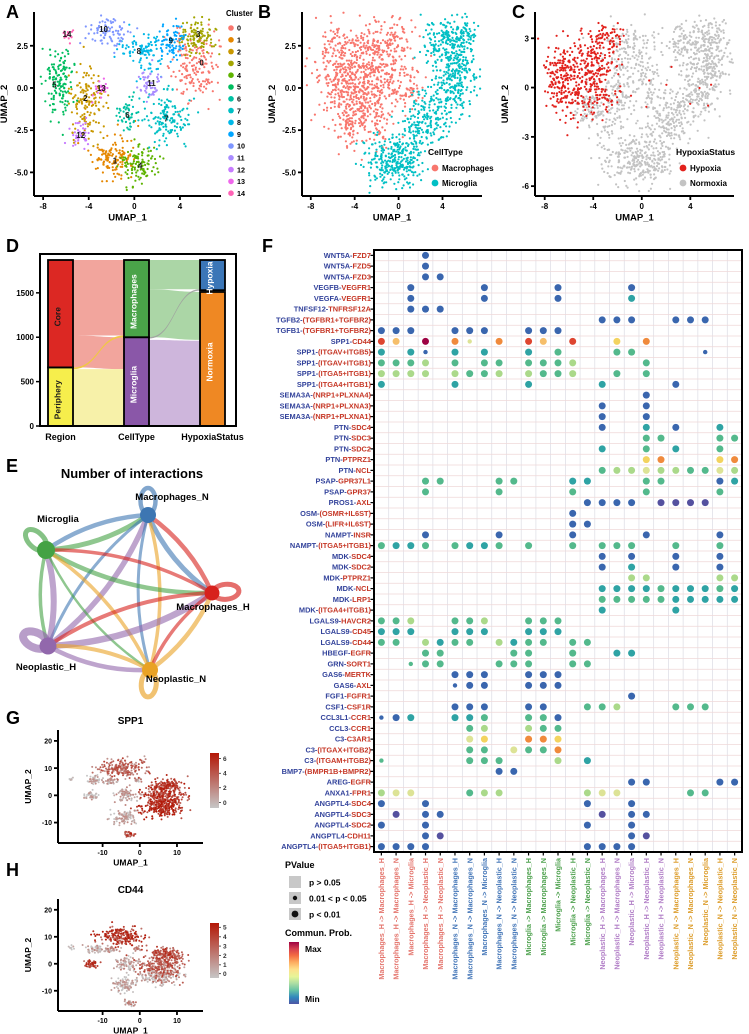 The height and width of the screenshot is (1034, 749). What do you see at coordinates (460, 183) in the screenshot?
I see `svg-text: Microglia` at bounding box center [460, 183].